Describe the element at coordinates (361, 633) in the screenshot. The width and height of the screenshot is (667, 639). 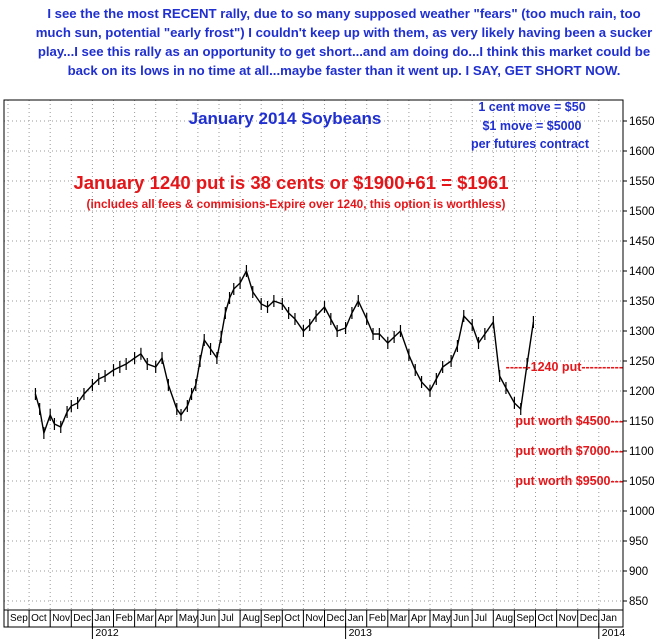
I see `year-label: 2013` at that location.